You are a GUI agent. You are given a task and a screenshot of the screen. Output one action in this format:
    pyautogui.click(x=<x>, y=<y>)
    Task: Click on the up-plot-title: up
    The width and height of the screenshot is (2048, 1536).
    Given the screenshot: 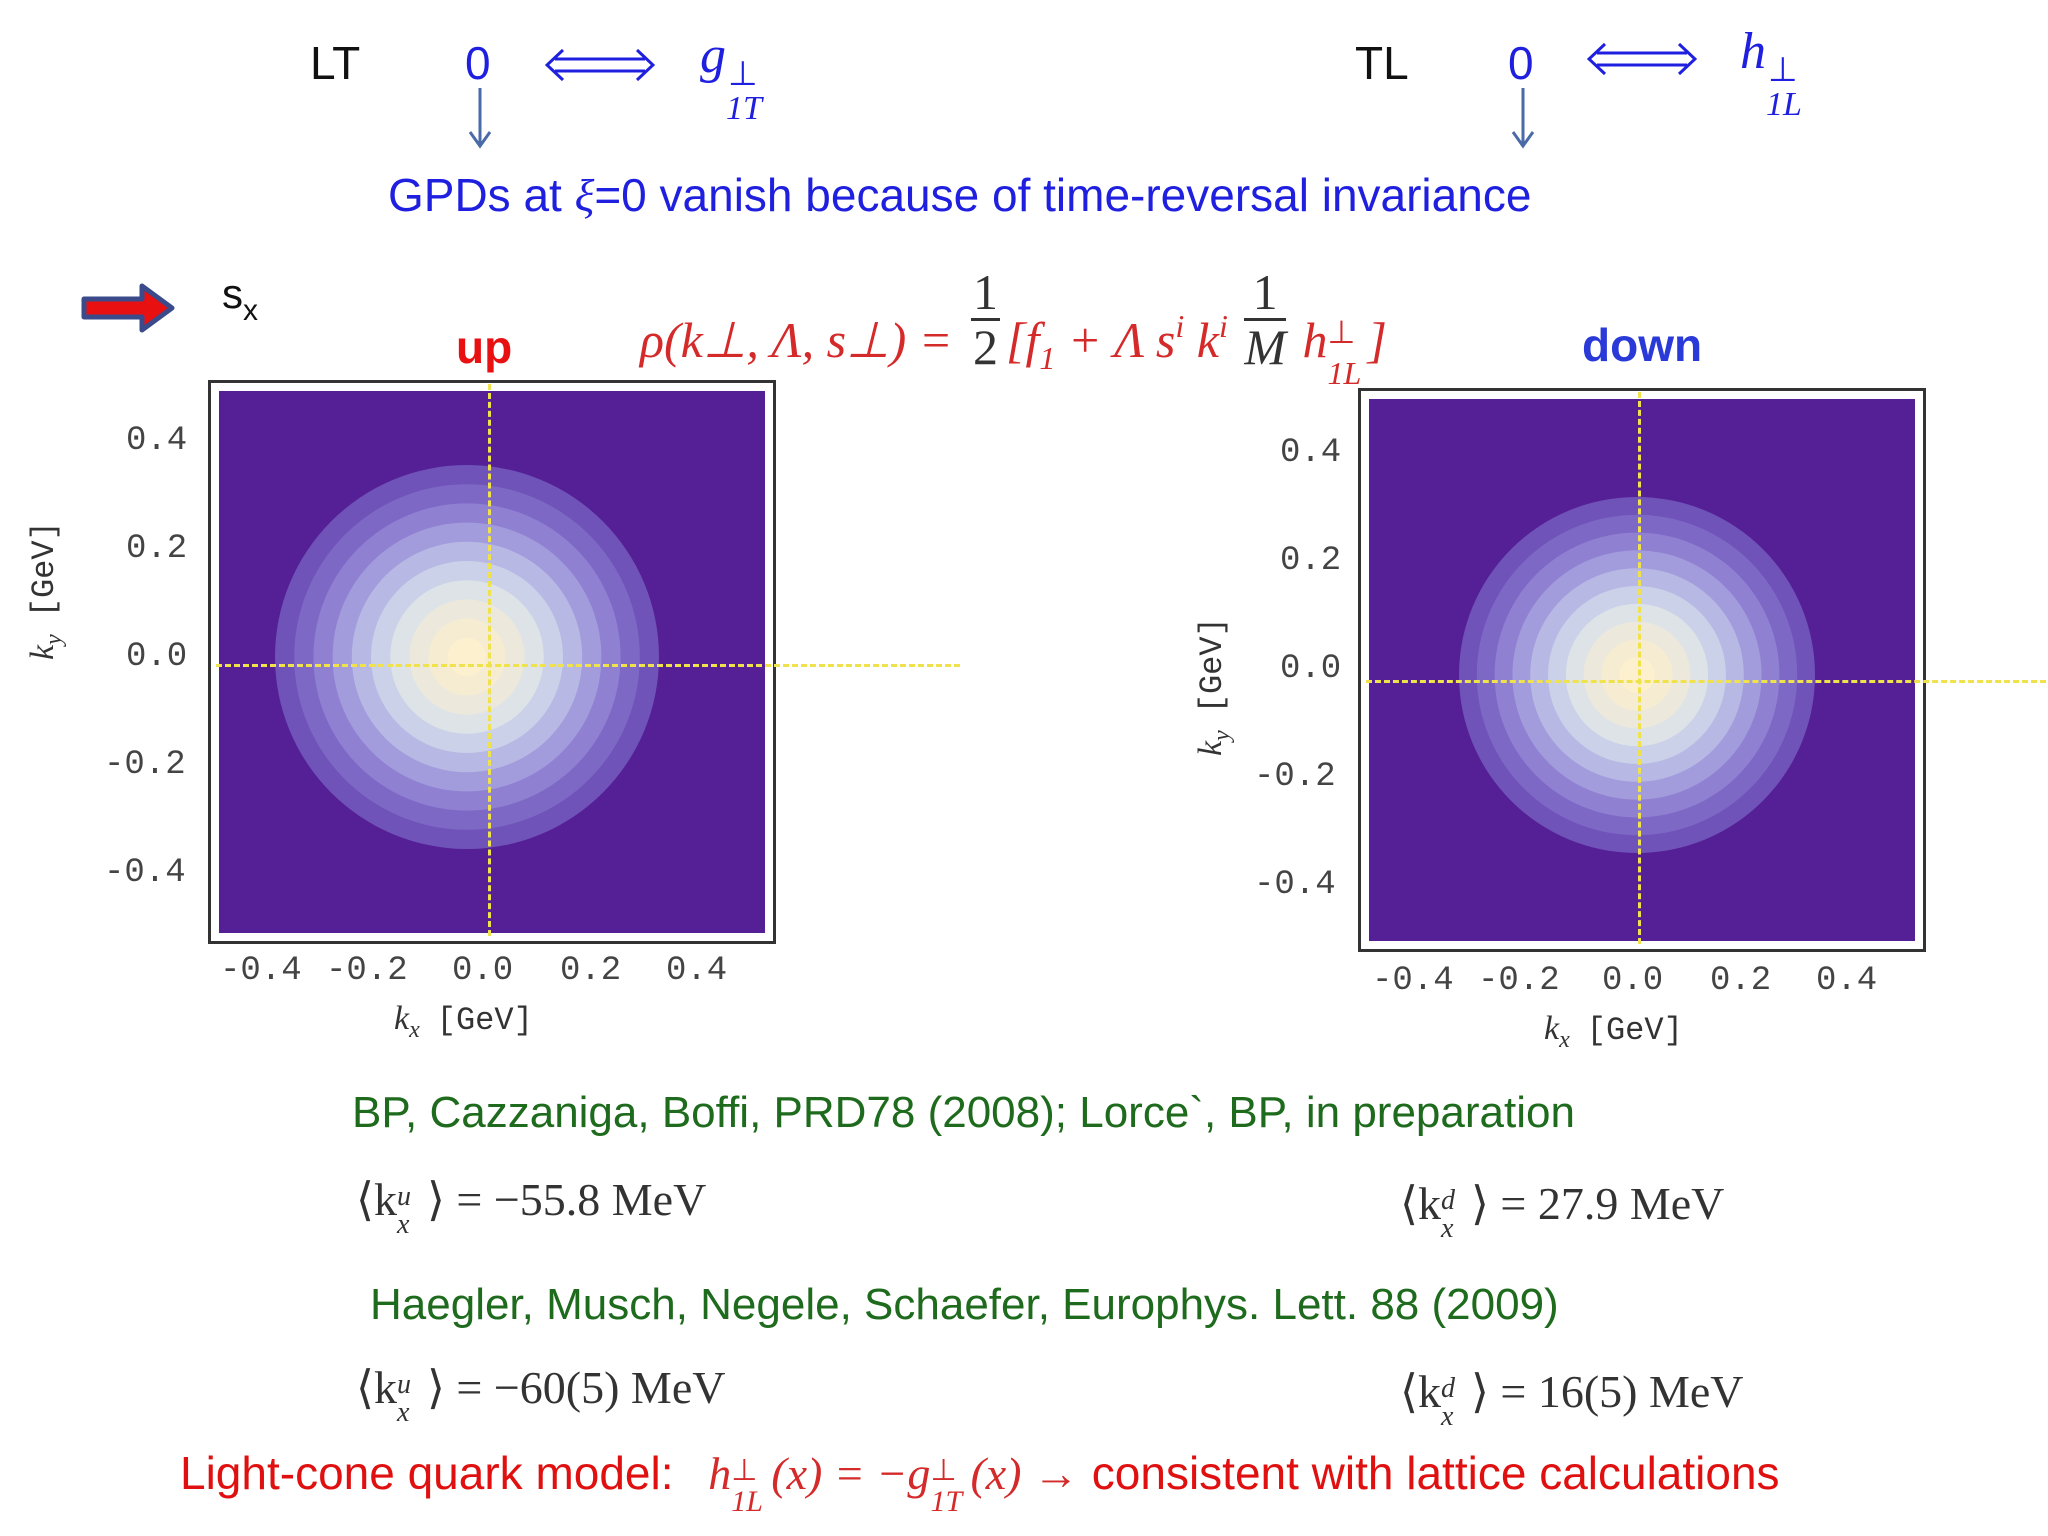 What is the action you would take?
    pyautogui.click(x=484, y=347)
    